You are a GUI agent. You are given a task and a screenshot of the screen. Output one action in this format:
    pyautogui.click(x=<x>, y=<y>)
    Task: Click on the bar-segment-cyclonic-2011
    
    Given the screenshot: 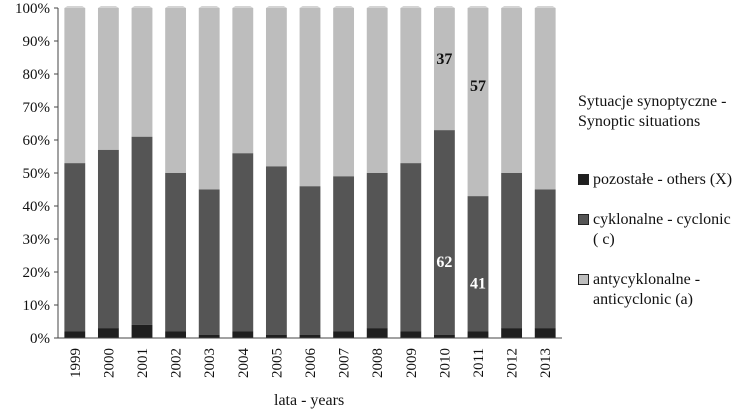 What is the action you would take?
    pyautogui.click(x=478, y=264)
    